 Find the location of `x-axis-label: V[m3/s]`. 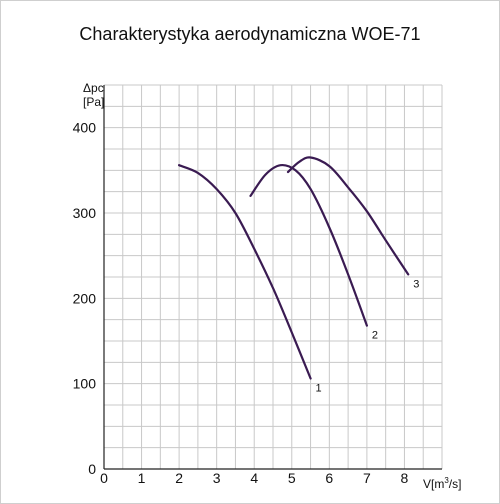

x-axis-label: V[m3/s] is located at coordinates (442, 483).